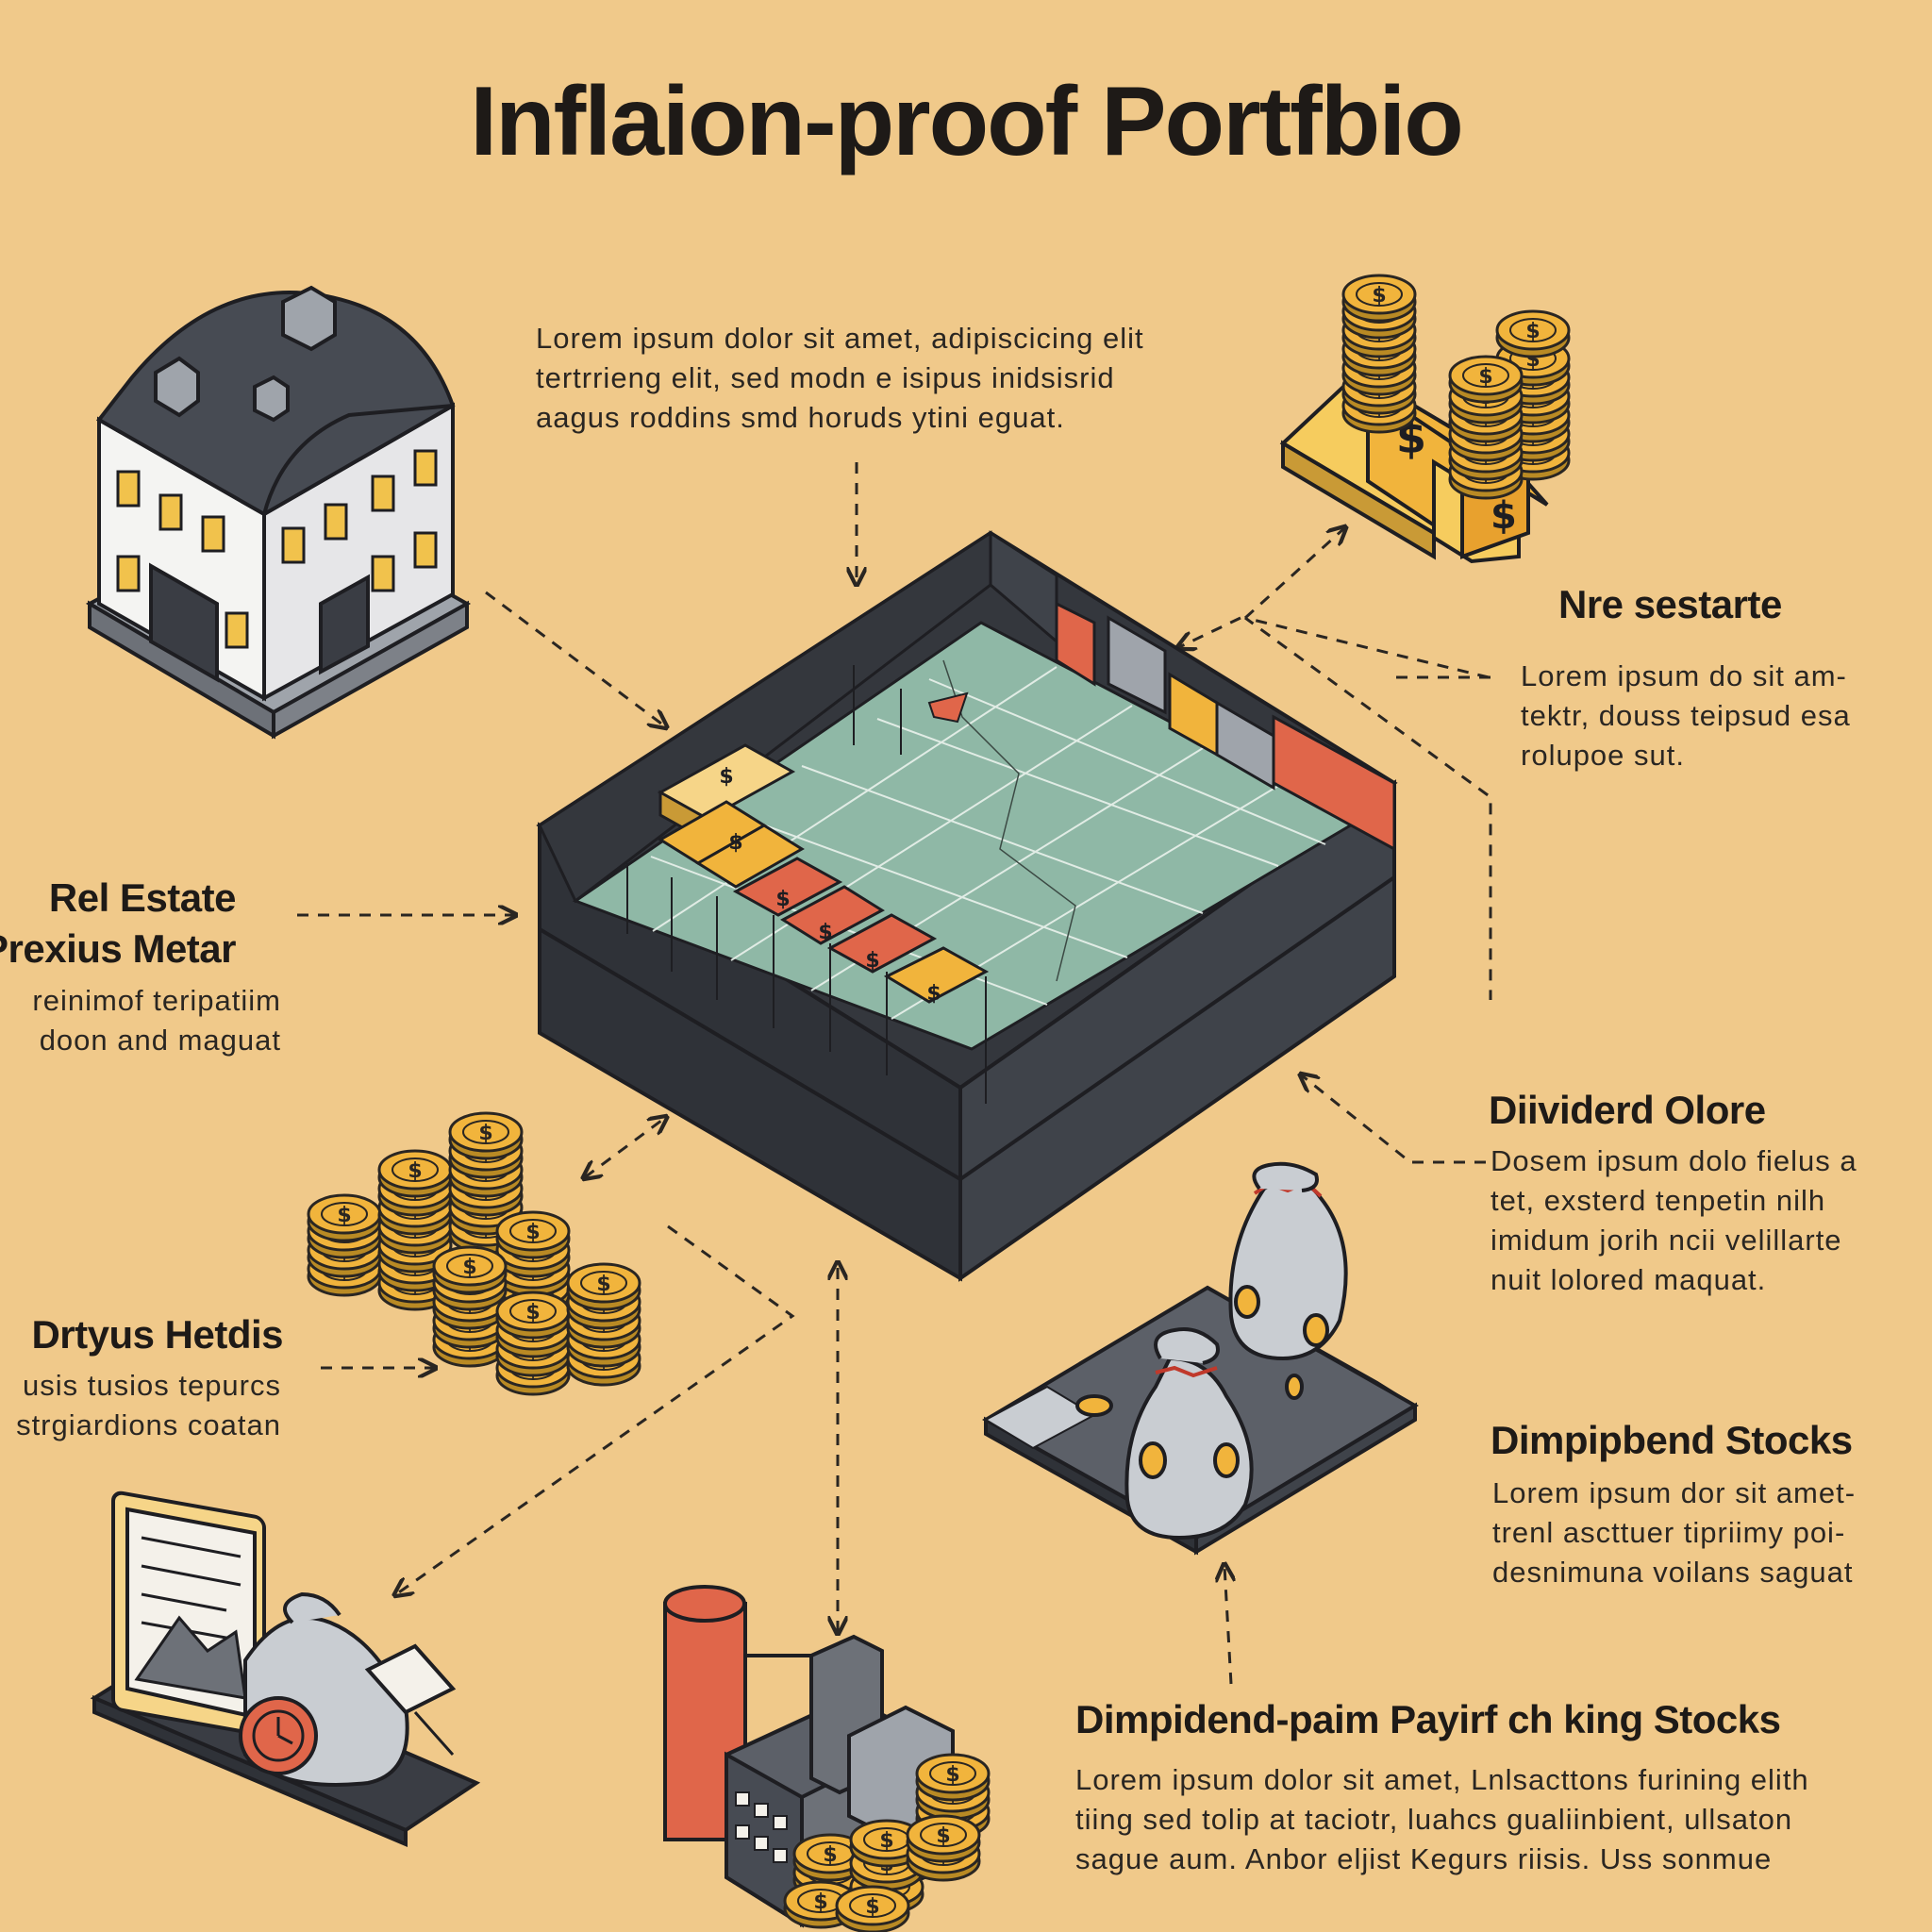 Image resolution: width=1932 pixels, height=1932 pixels. Describe the element at coordinates (148, 1405) in the screenshot. I see `dividend-heads-text: usis tusios tepurcs strgiardions coatan` at that location.